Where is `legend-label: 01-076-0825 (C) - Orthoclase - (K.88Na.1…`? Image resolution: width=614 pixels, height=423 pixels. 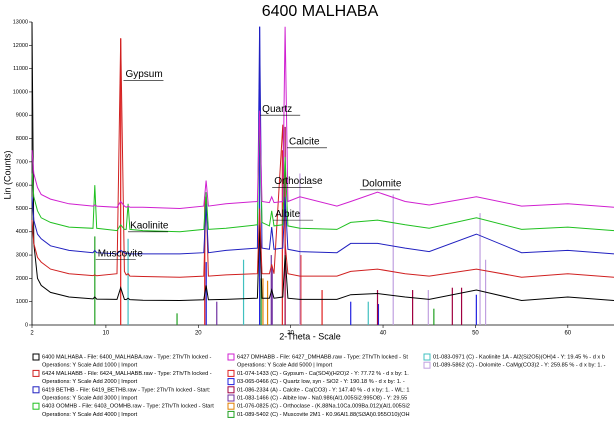 legend-label: 01-076-0825 (C) - Orthoclase - (K.88Na.1… is located at coordinates (323, 407).